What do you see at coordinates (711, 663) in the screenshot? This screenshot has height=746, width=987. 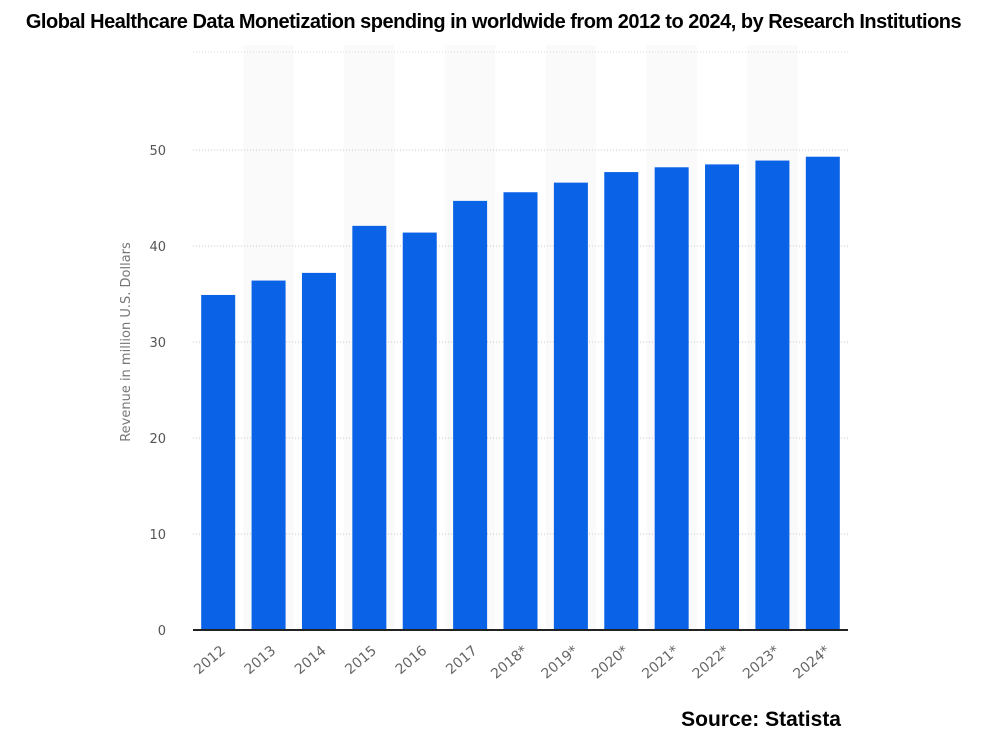 I see `x-tick-label: 2022*` at bounding box center [711, 663].